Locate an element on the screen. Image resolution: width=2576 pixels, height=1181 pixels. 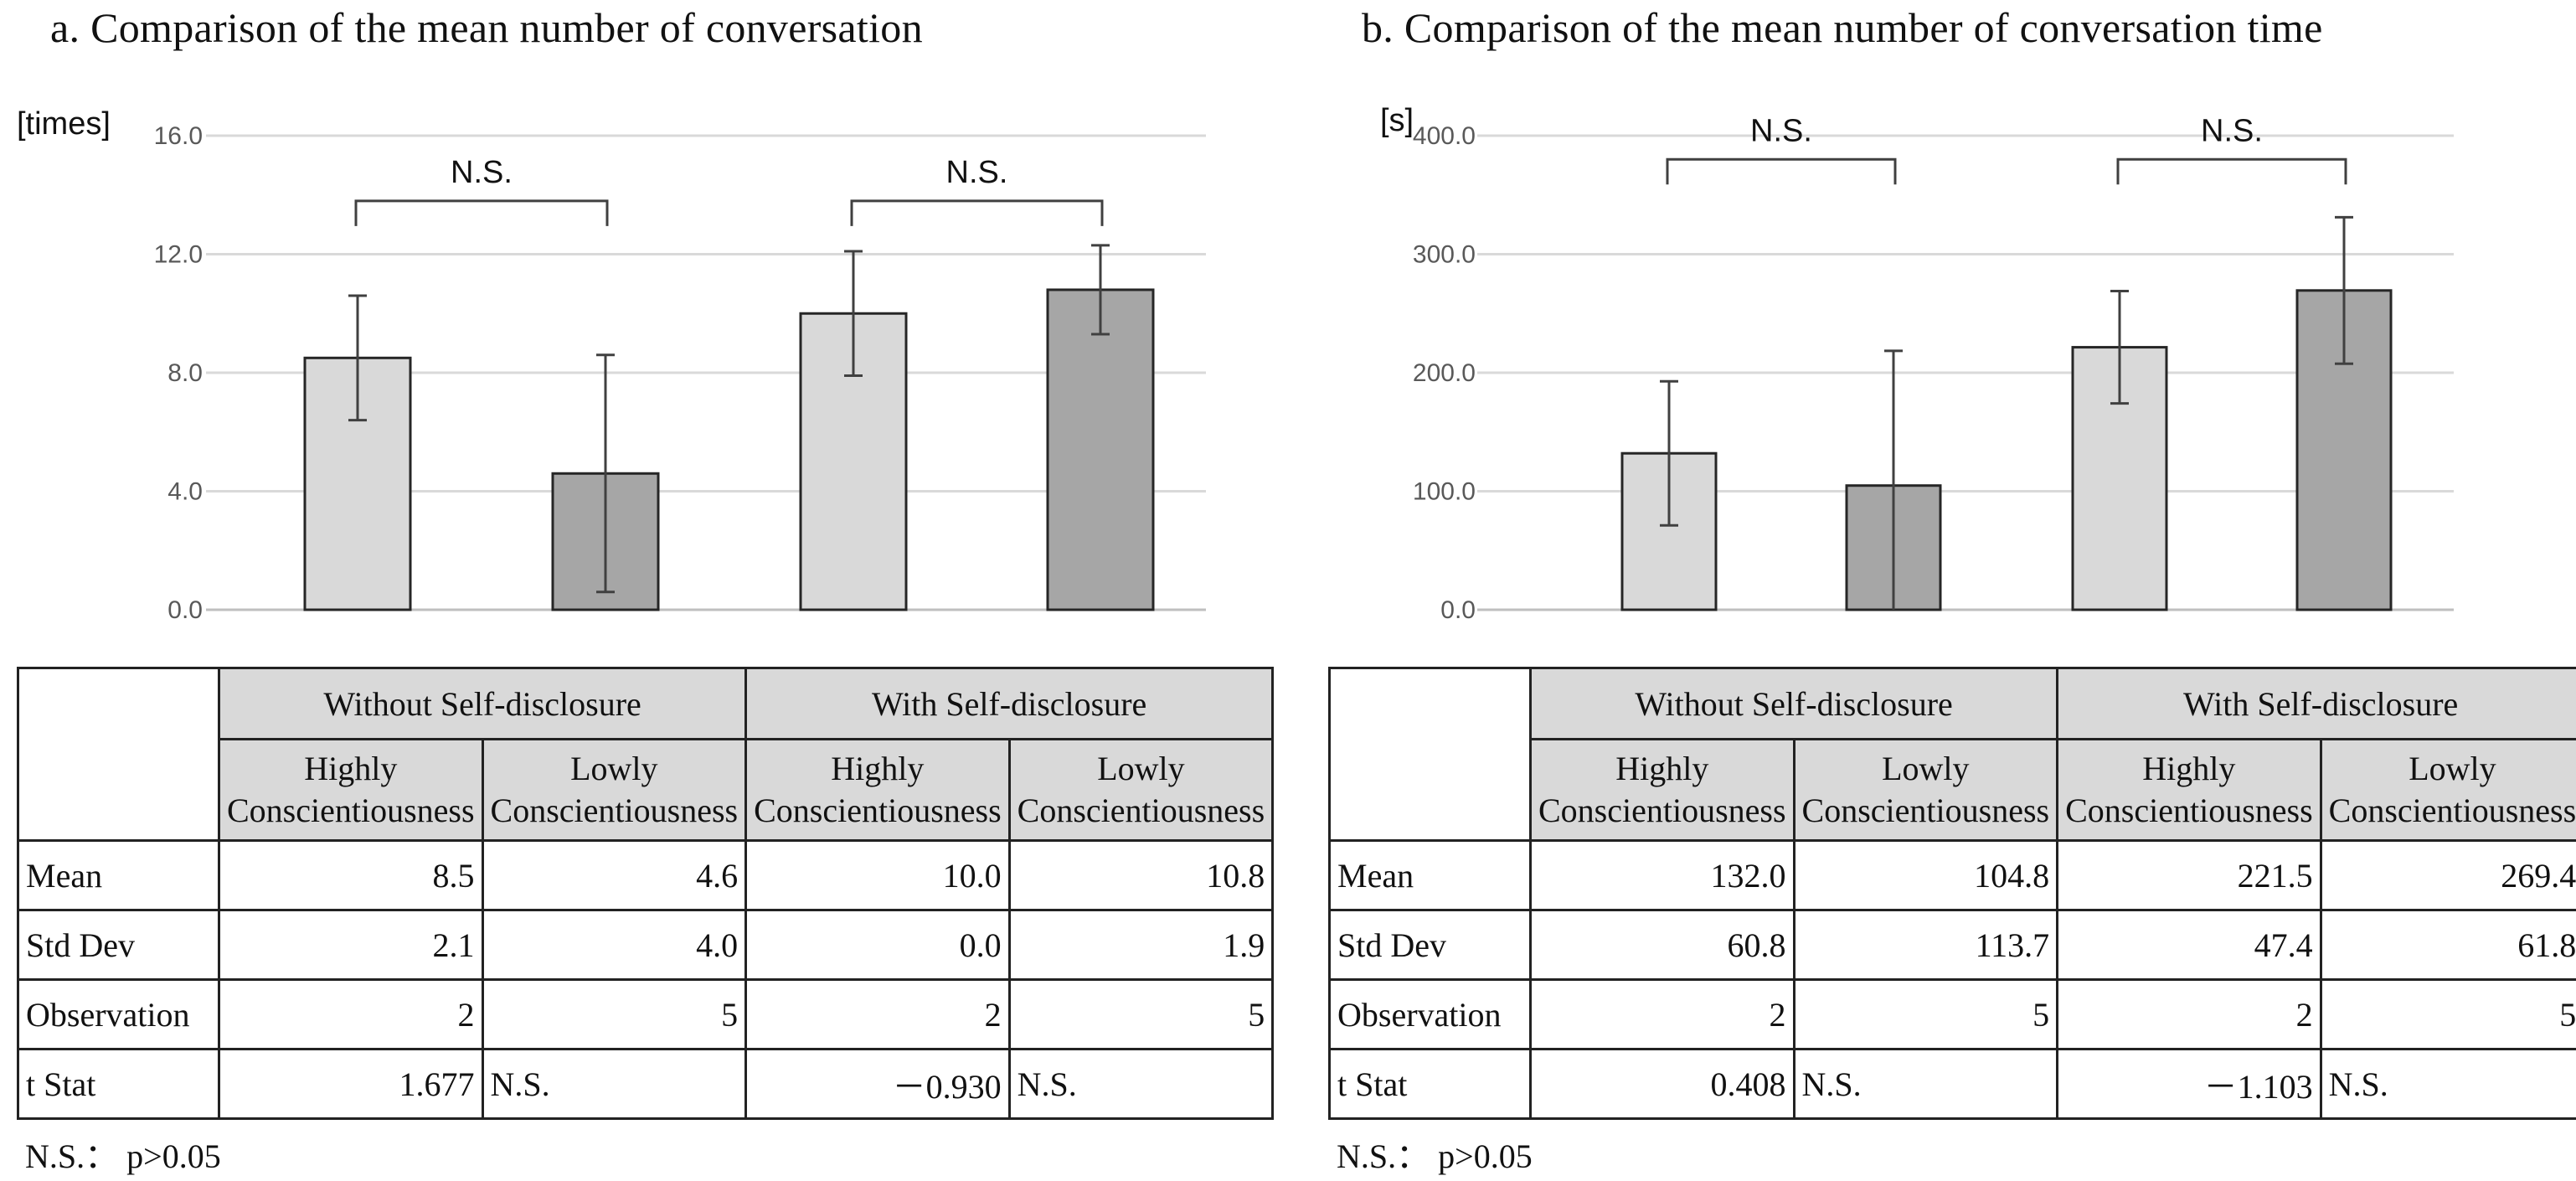
table-cell: 60.8 is located at coordinates (1662, 945).